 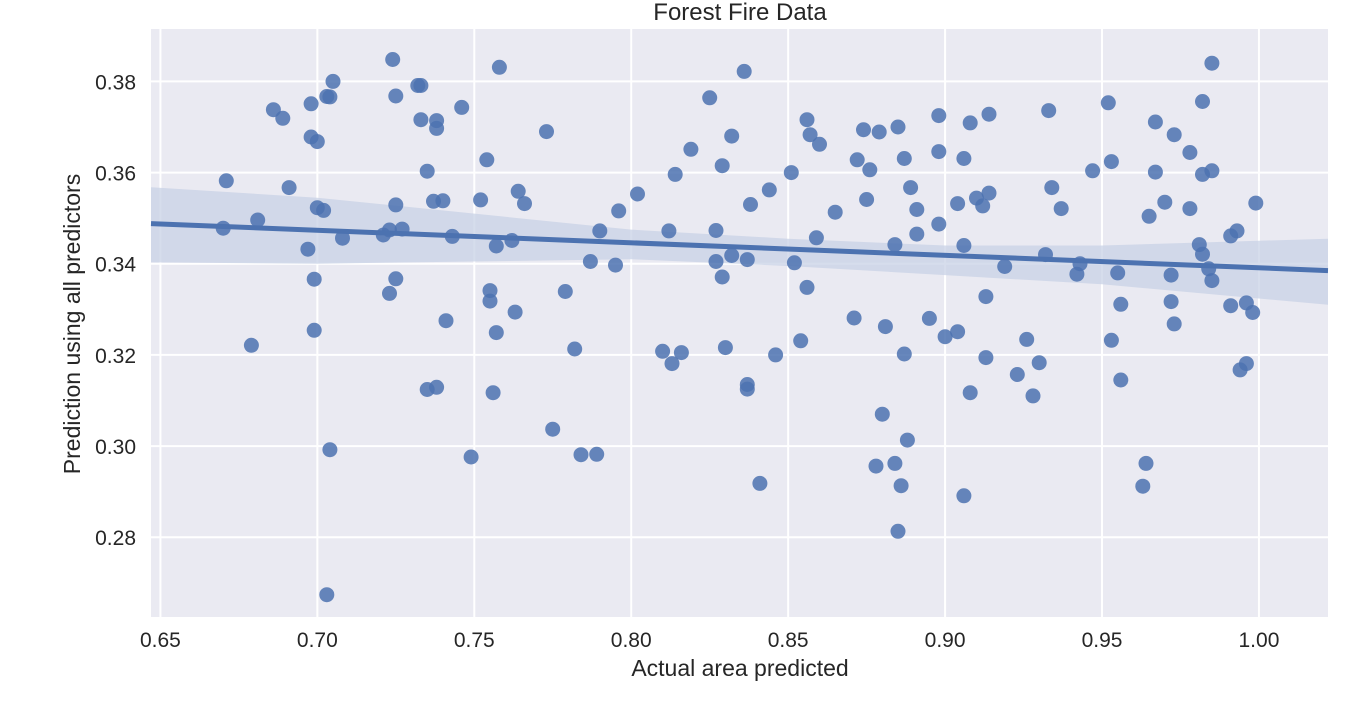 What do you see at coordinates (739, 247) in the screenshot?
I see `regression-line` at bounding box center [739, 247].